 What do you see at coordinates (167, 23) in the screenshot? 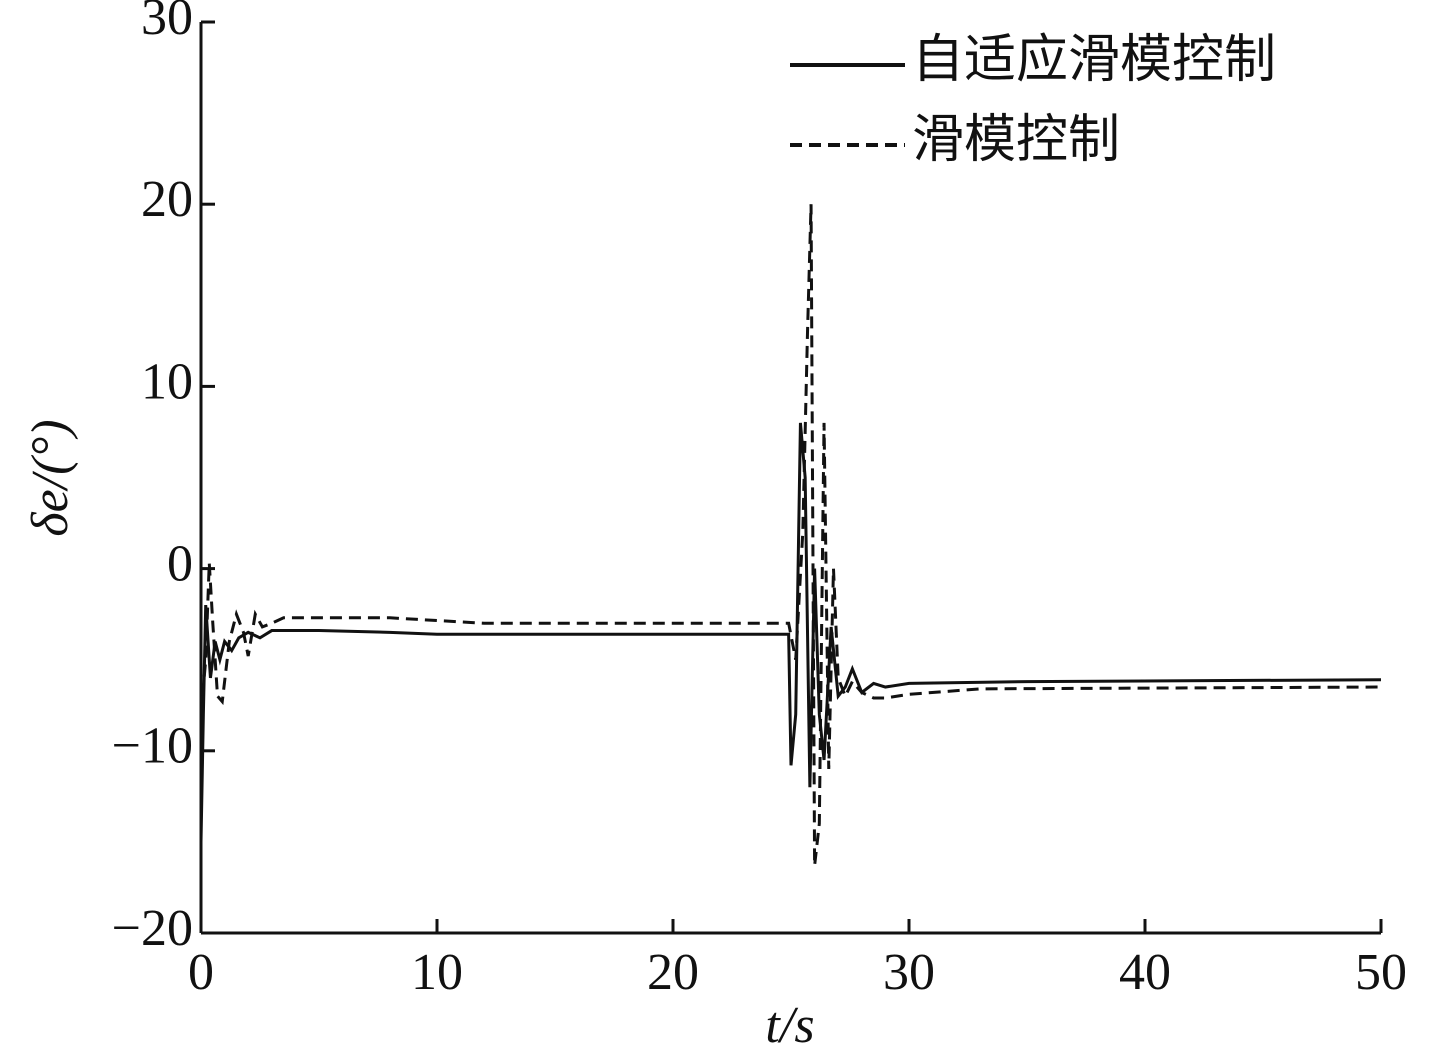
I see `y-tick-label: 30` at bounding box center [167, 23].